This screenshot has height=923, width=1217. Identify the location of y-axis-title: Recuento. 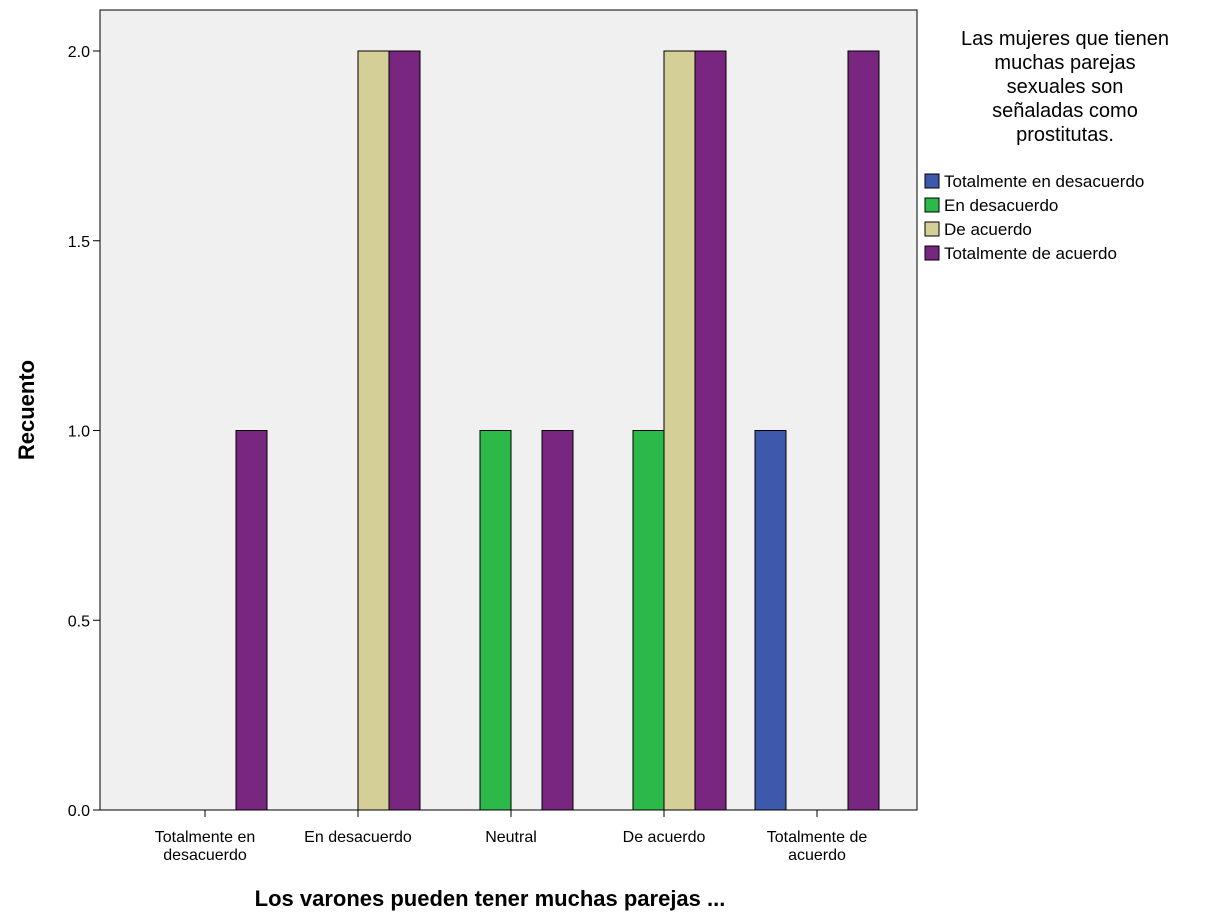
(26, 410).